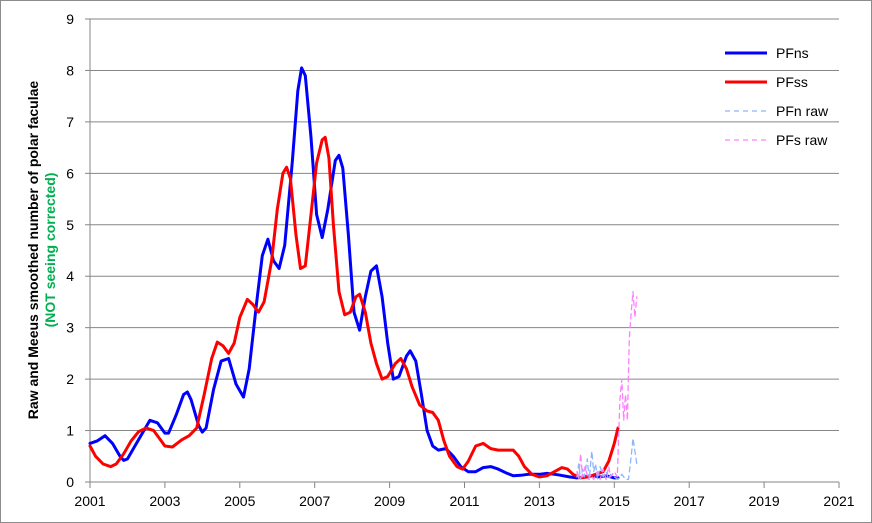  I want to click on x-tick-label: 2011, so click(464, 501).